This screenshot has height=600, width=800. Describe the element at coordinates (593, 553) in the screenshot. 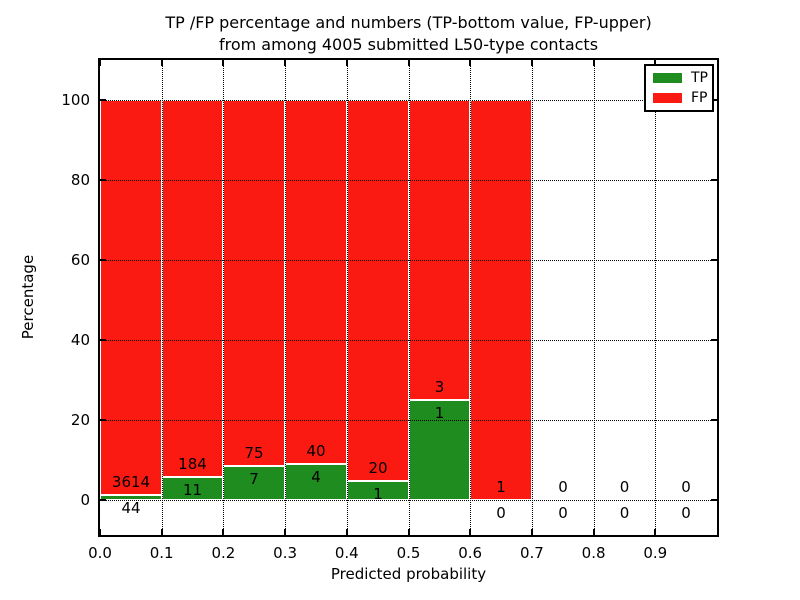

I see `x-tick-label: 0.8` at that location.